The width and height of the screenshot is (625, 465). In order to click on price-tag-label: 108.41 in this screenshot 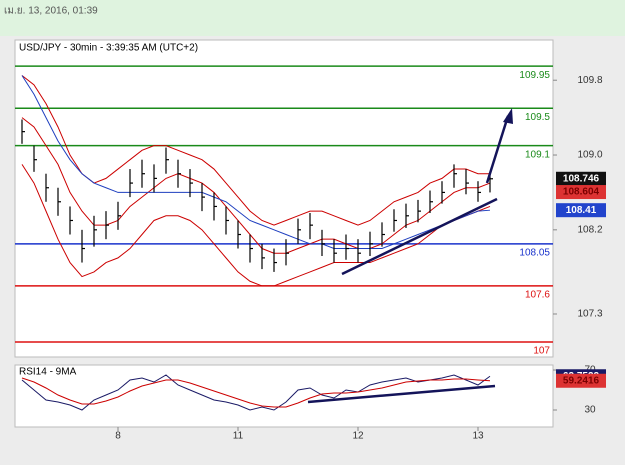, I will do `click(581, 210)`.